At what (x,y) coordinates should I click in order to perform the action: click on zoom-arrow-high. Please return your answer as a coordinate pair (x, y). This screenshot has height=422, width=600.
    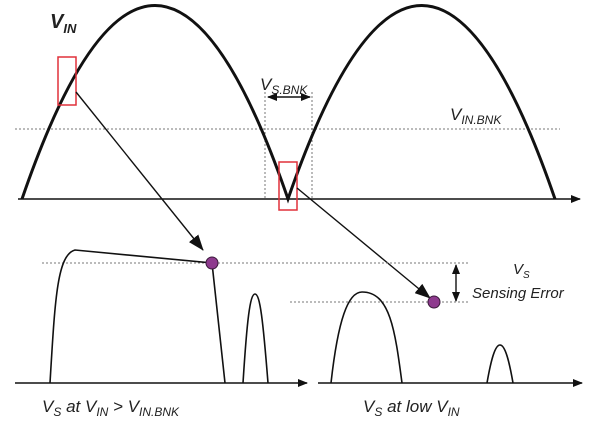
    Looking at the image, I should click on (139, 171).